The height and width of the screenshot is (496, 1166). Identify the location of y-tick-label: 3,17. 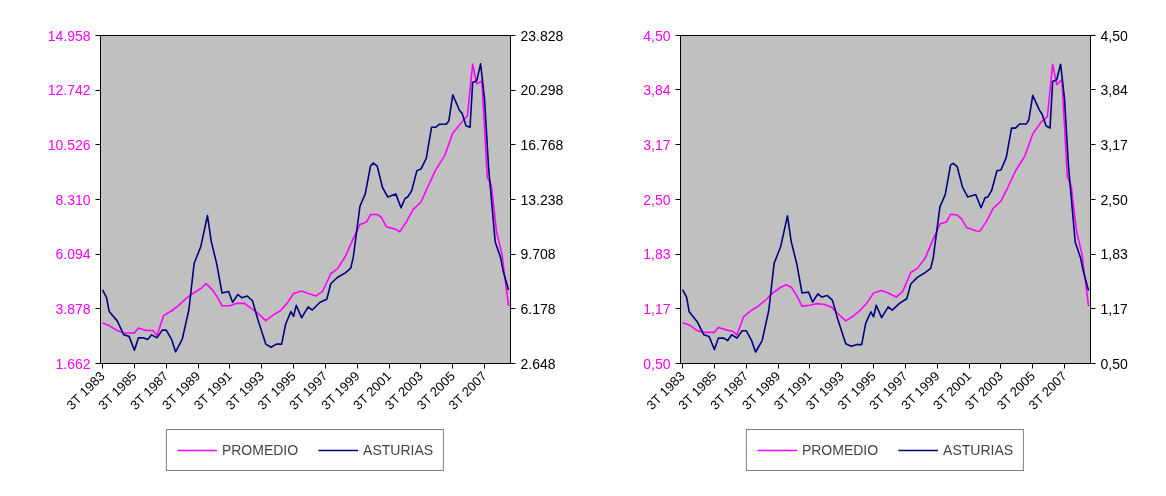
(657, 144).